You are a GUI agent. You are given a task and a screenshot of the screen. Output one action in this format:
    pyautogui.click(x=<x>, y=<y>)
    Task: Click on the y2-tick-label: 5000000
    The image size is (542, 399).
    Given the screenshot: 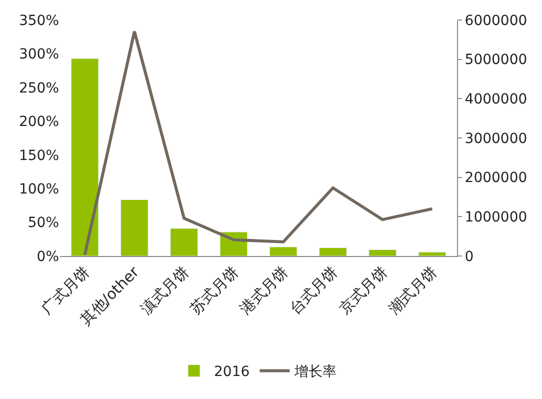 What is the action you would take?
    pyautogui.click(x=496, y=60)
    